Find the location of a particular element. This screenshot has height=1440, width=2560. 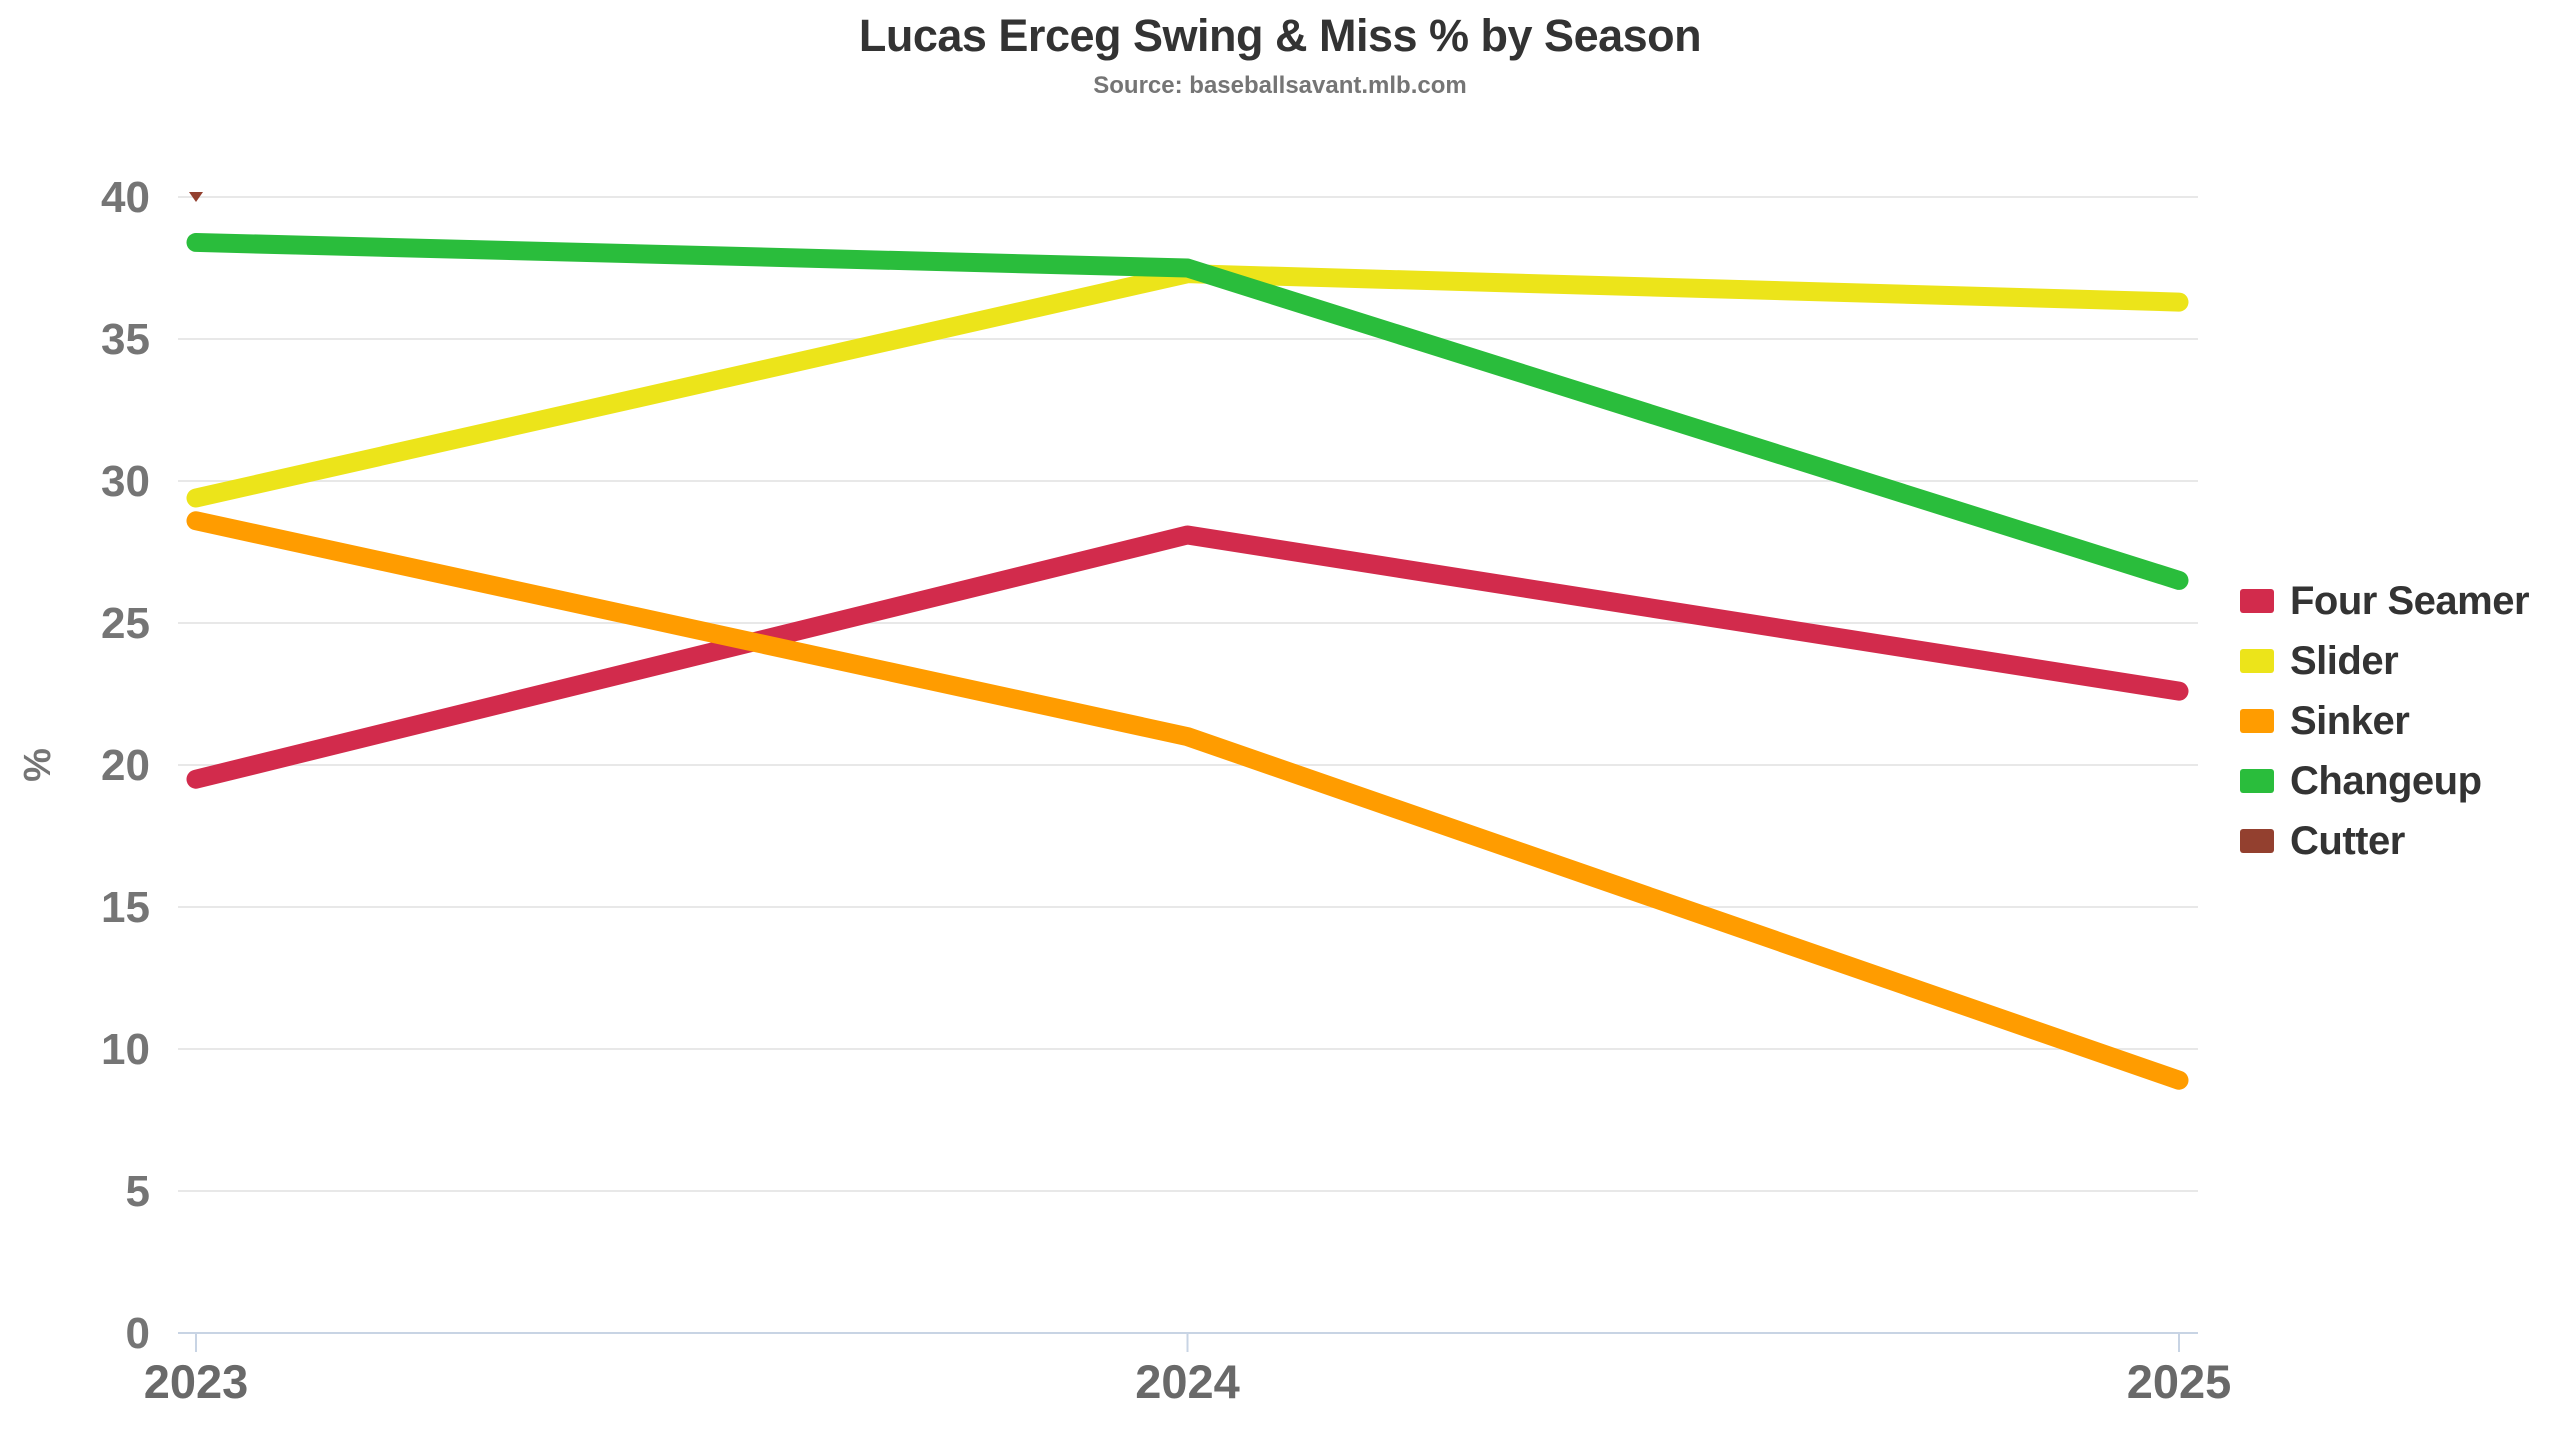

legend-swatch-cutter is located at coordinates (2257, 841).